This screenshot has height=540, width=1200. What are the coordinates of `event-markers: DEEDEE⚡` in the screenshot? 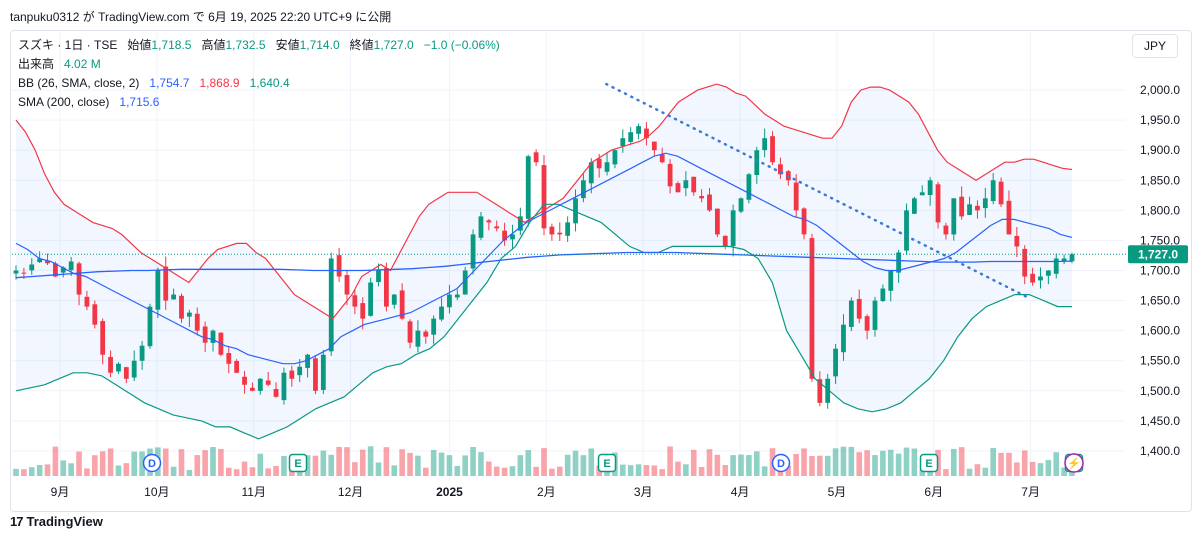 It's located at (613, 463).